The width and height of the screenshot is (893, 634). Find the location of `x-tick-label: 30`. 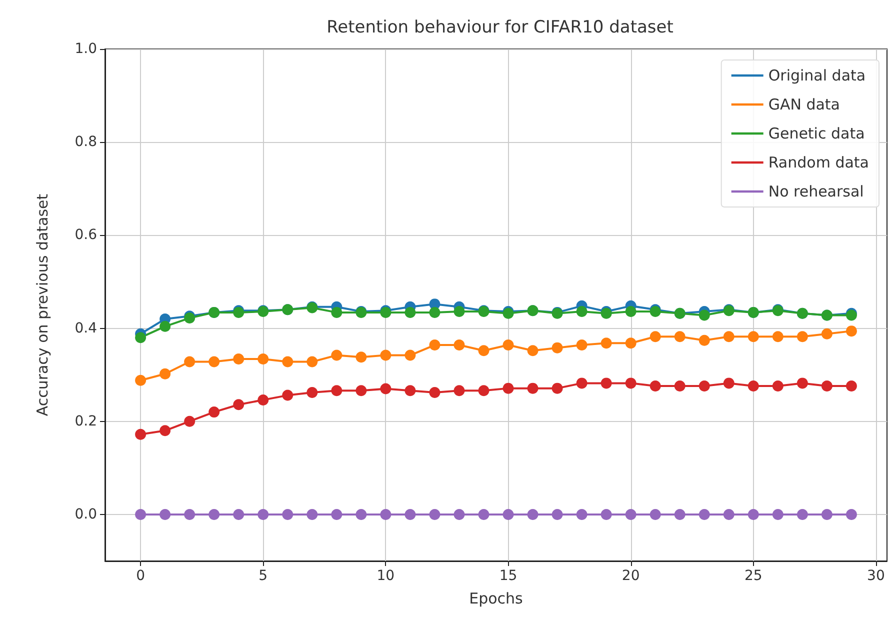

x-tick-label: 30 is located at coordinates (876, 576).